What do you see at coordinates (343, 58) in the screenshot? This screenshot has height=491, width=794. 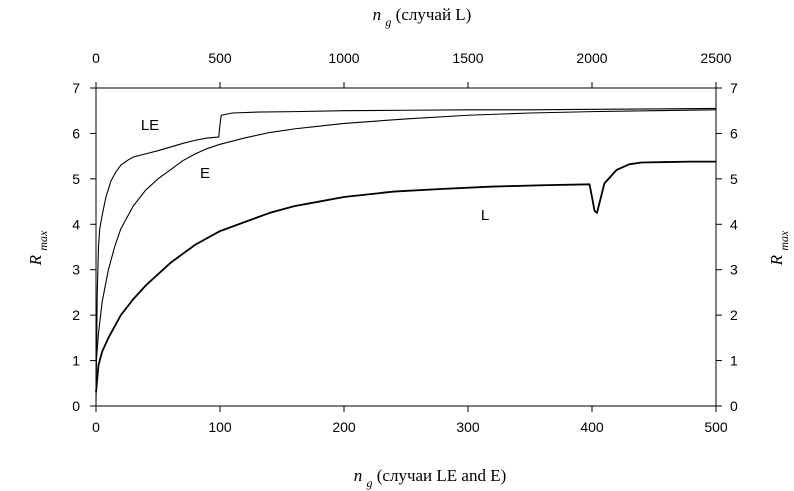 I see `top-tick-label: 1000` at bounding box center [343, 58].